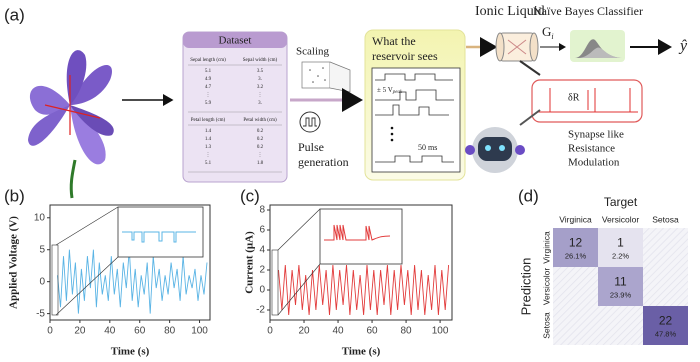 The width and height of the screenshot is (700, 362). What do you see at coordinates (40, 313) in the screenshot?
I see `y-tick-label: -5` at bounding box center [40, 313].